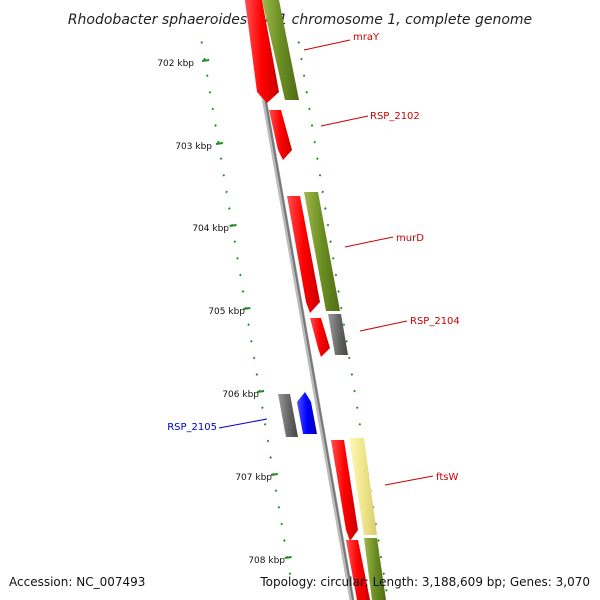 This screenshot has height=600, width=600. I want to click on cds-ftsW, so click(344, 490).